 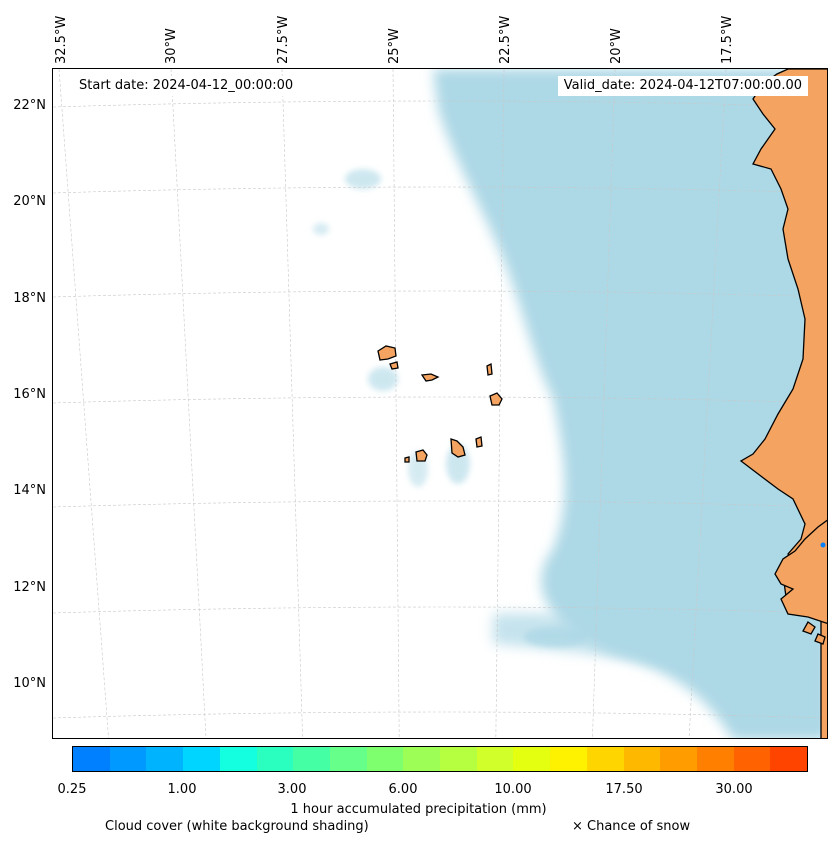 I want to click on island-sao-nicolau, so click(x=430, y=377).